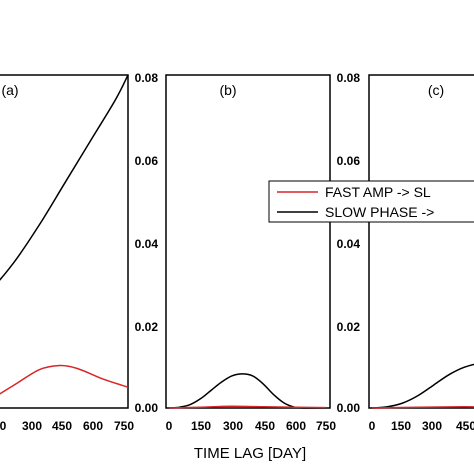  What do you see at coordinates (349, 161) in the screenshot?
I see `panel-c-y-tick: 0.06` at bounding box center [349, 161].